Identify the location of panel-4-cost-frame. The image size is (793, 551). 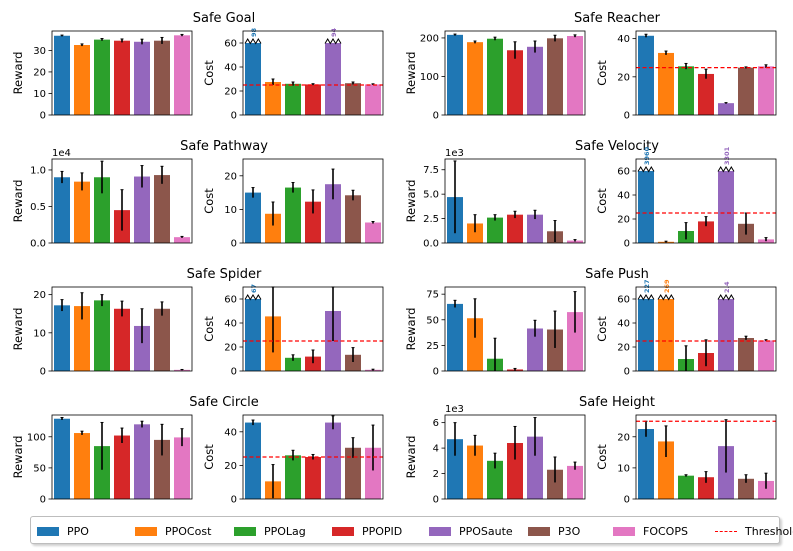
(313, 329).